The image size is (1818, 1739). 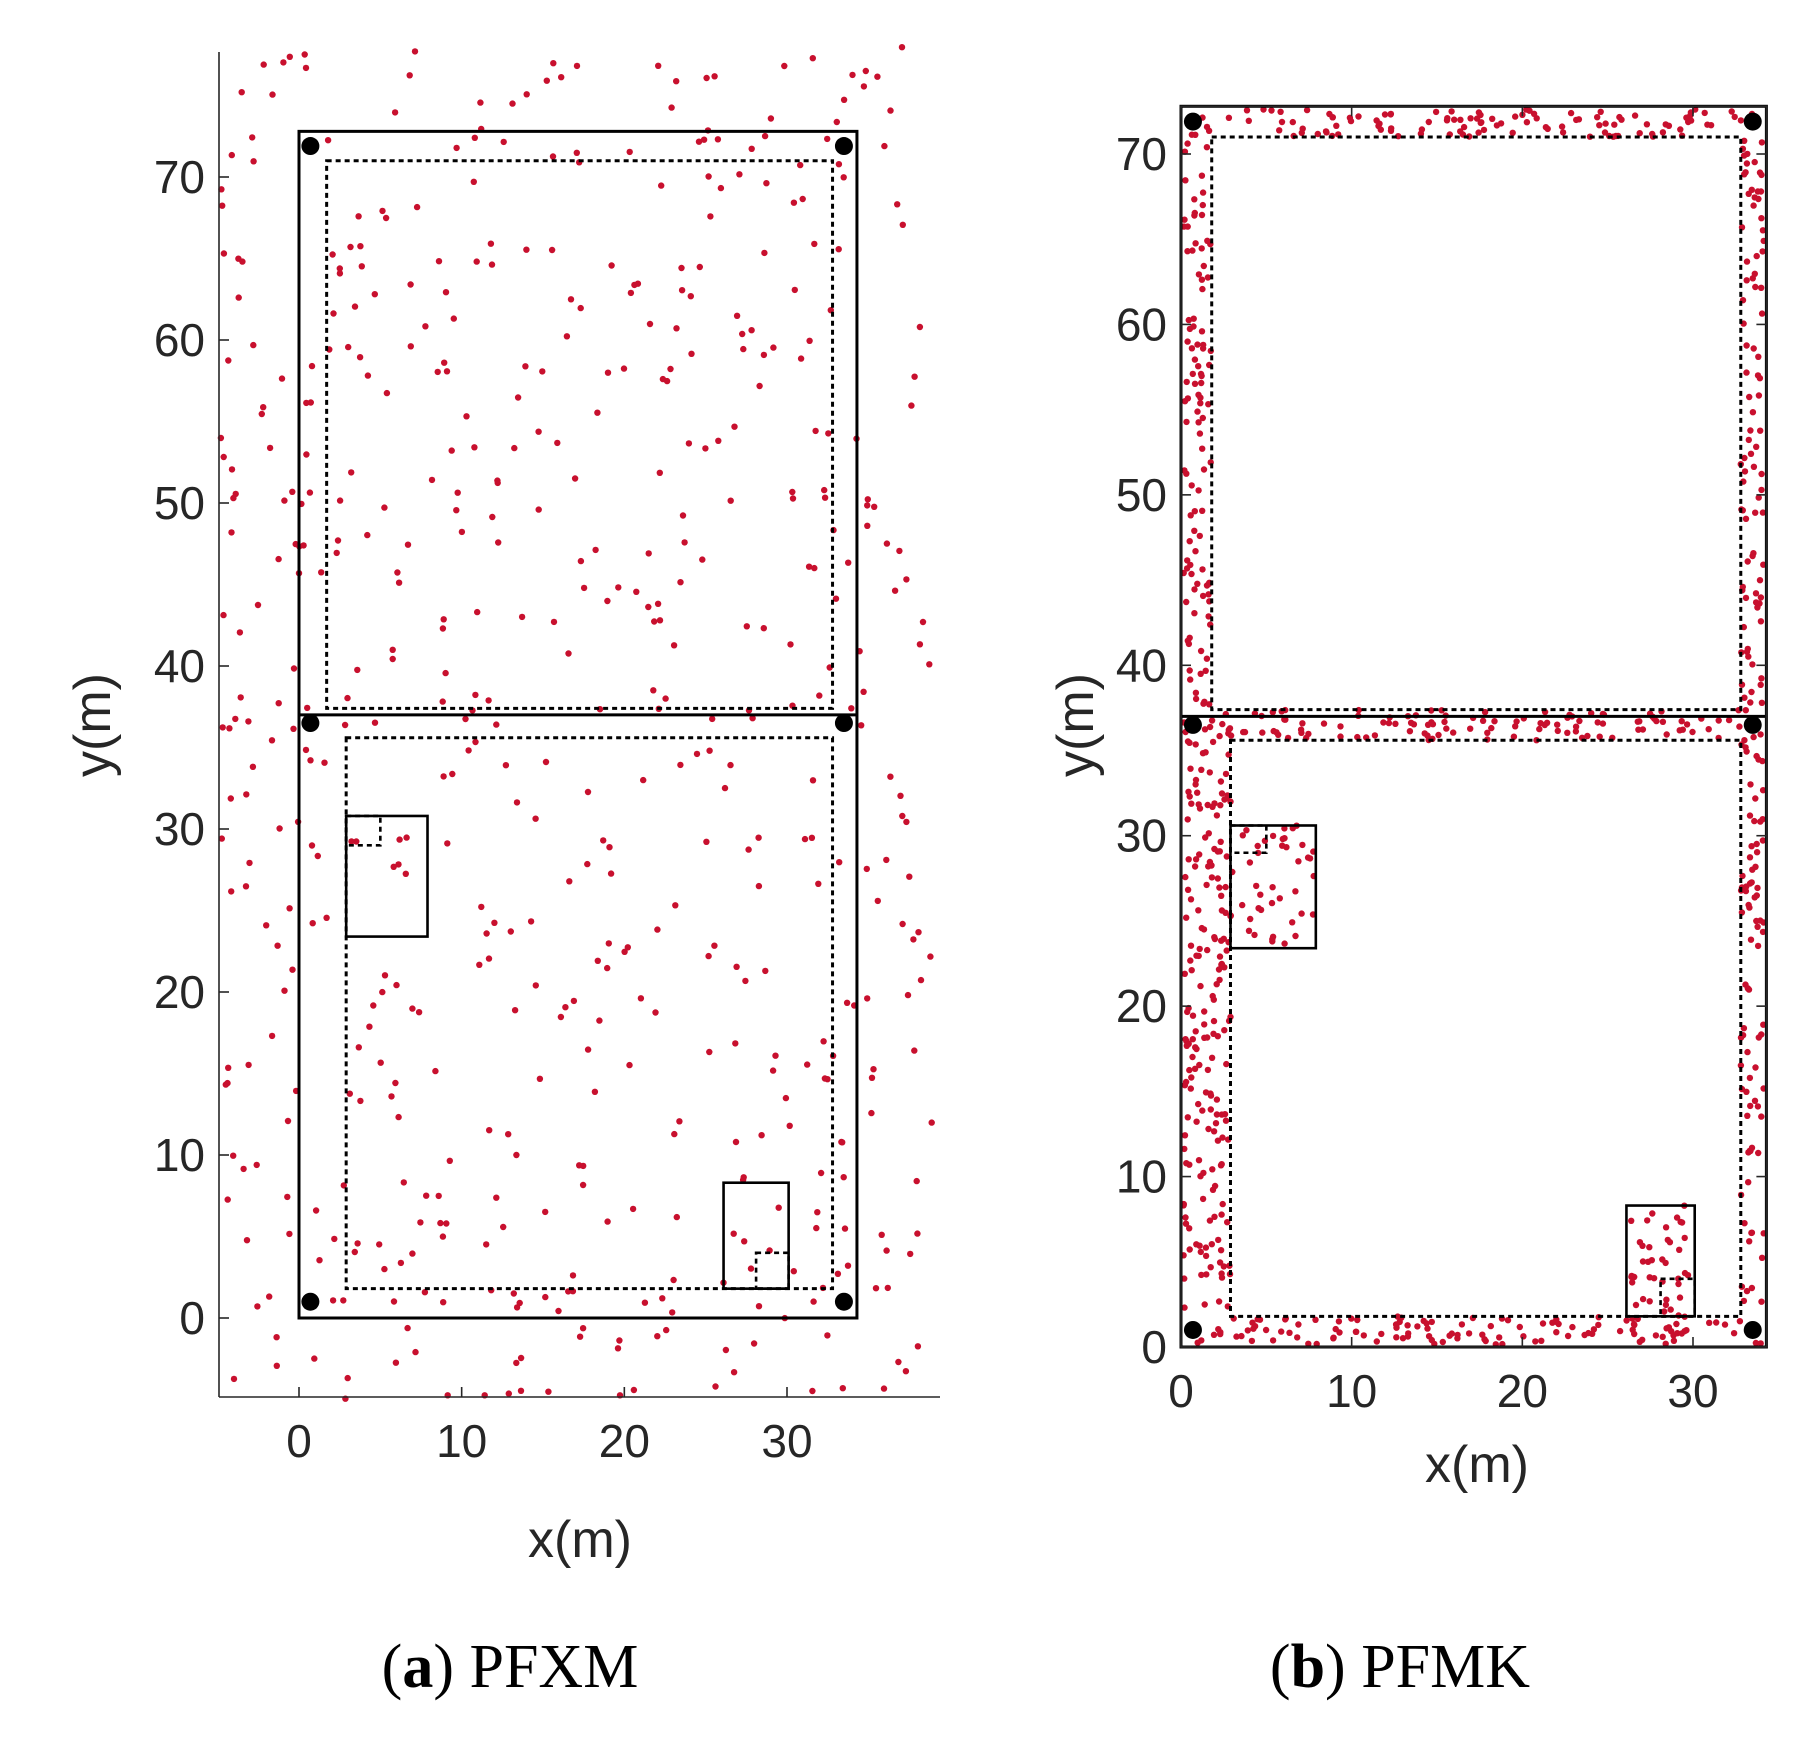 I want to click on panel-b-y-tick-label: 20, so click(x=1141, y=1006).